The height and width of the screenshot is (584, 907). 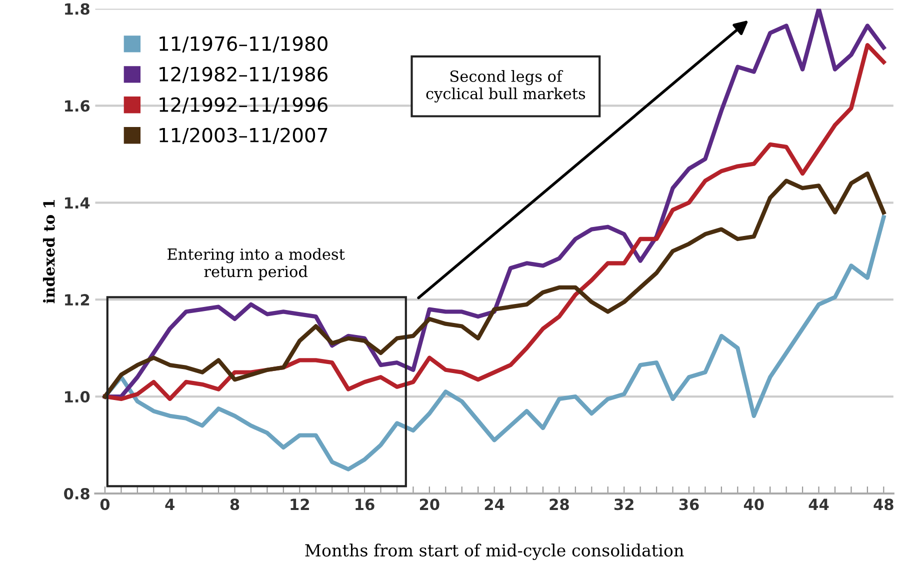 What do you see at coordinates (689, 504) in the screenshot?
I see `x-tick-label: 36` at bounding box center [689, 504].